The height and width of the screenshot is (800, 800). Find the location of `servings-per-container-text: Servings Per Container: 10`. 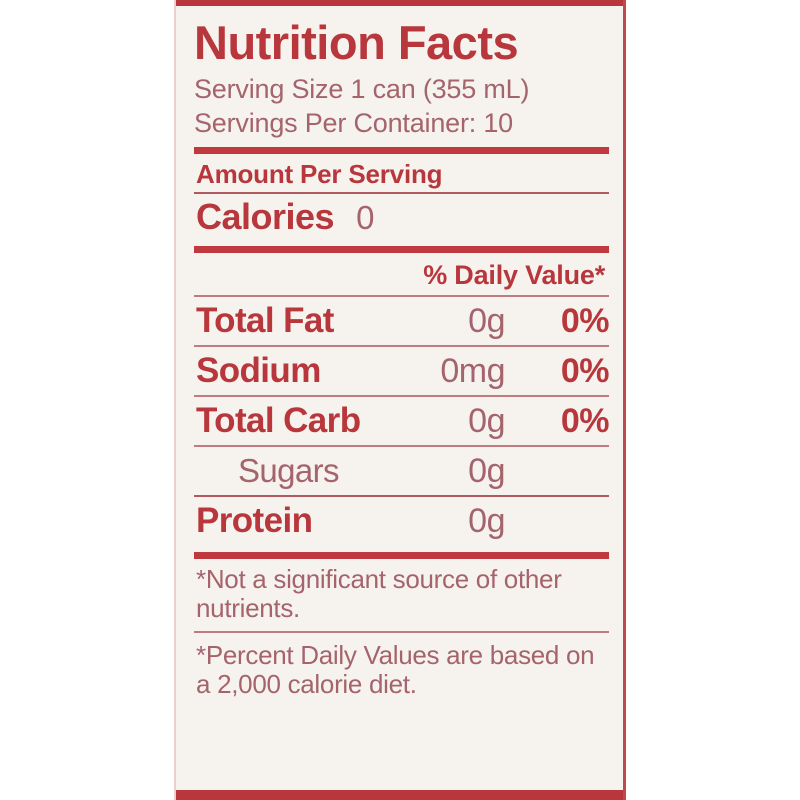

servings-per-container-text: Servings Per Container: 10 is located at coordinates (353, 123).